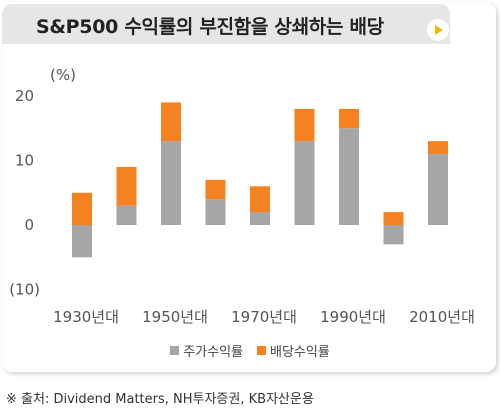  I want to click on legend-label-price: 주가수익률, so click(213, 352).